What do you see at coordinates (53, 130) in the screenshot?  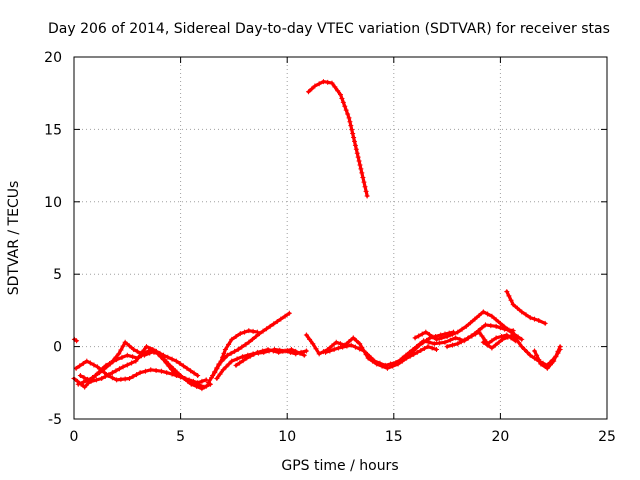 I see `y-tick-label: 15` at bounding box center [53, 130].